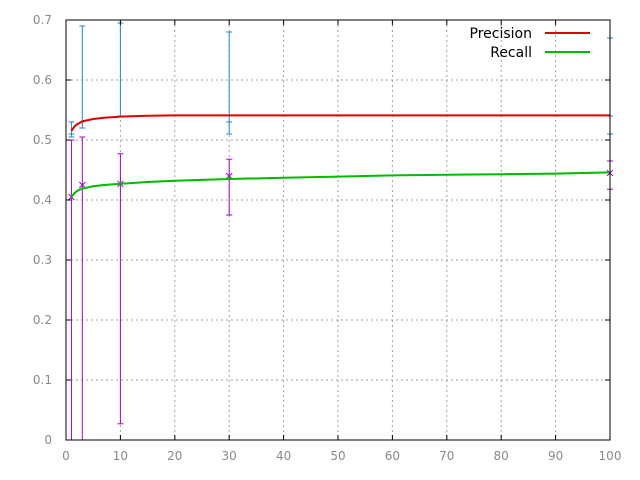 The image size is (640, 480). What do you see at coordinates (555, 456) in the screenshot?
I see `x-tick-label: 90` at bounding box center [555, 456].